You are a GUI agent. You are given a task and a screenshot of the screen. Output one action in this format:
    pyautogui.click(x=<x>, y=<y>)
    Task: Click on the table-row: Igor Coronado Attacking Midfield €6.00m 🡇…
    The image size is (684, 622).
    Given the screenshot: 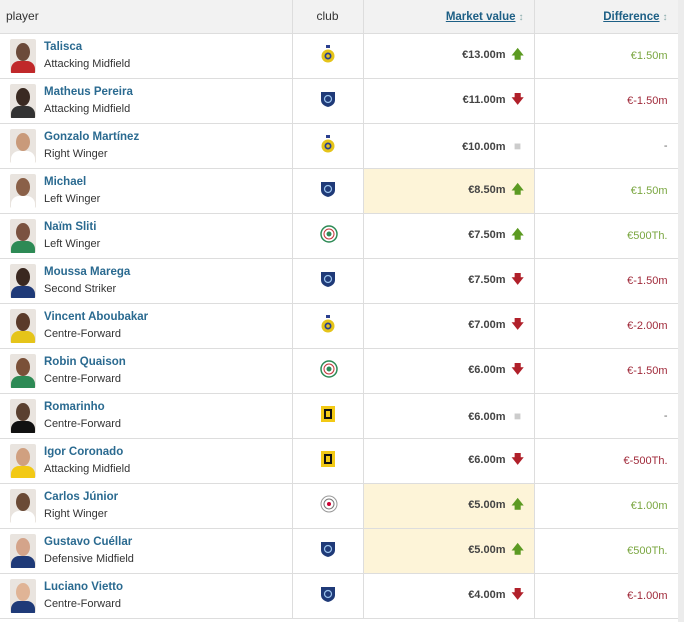 What is the action you would take?
    pyautogui.click(x=339, y=461)
    